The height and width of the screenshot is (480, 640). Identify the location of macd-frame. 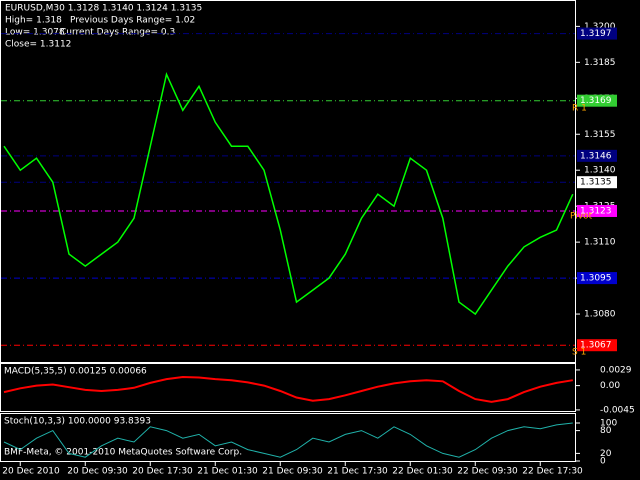
(288, 387).